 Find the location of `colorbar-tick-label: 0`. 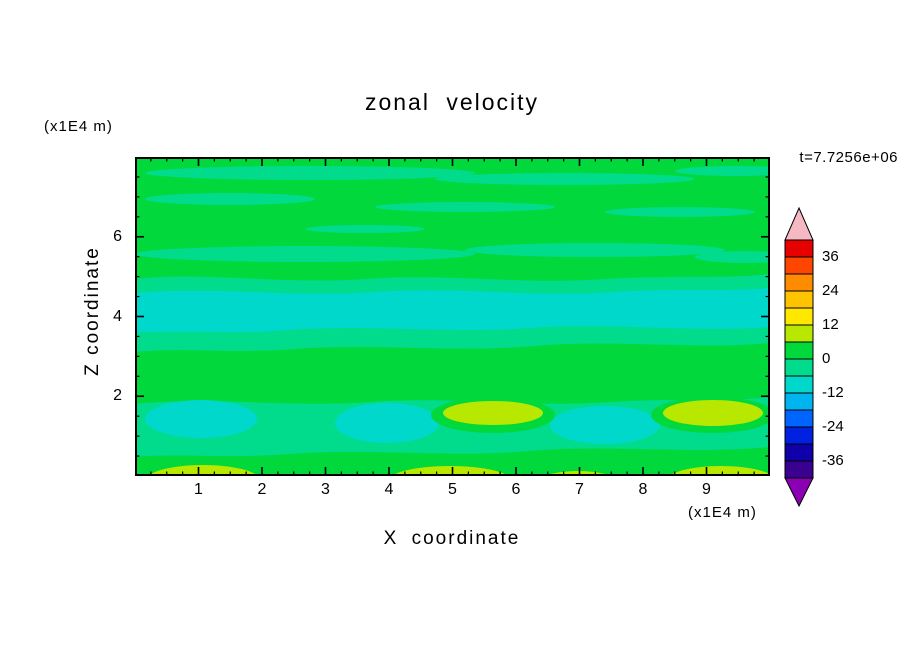

colorbar-tick-label: 0 is located at coordinates (826, 358).